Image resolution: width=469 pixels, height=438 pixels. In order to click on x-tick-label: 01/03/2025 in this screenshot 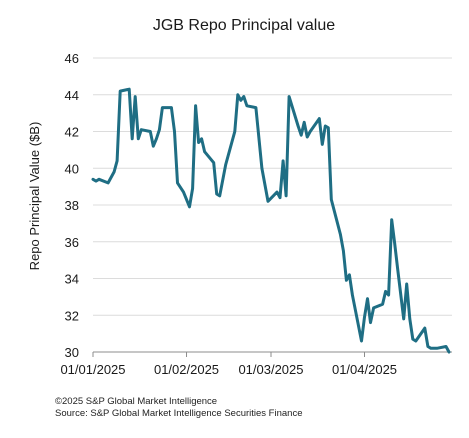, I will do `click(270, 369)`.